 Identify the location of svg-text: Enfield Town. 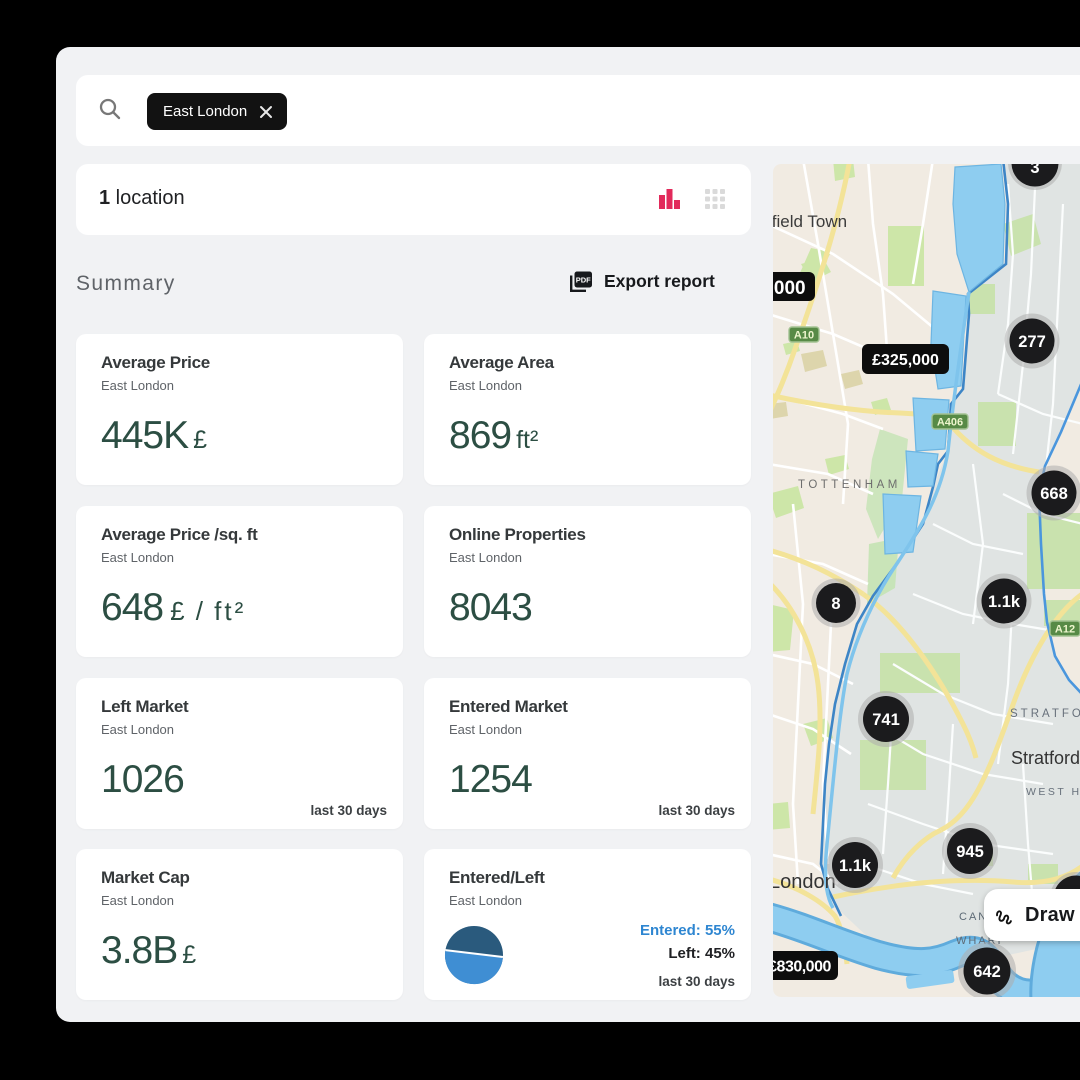
(810, 221).